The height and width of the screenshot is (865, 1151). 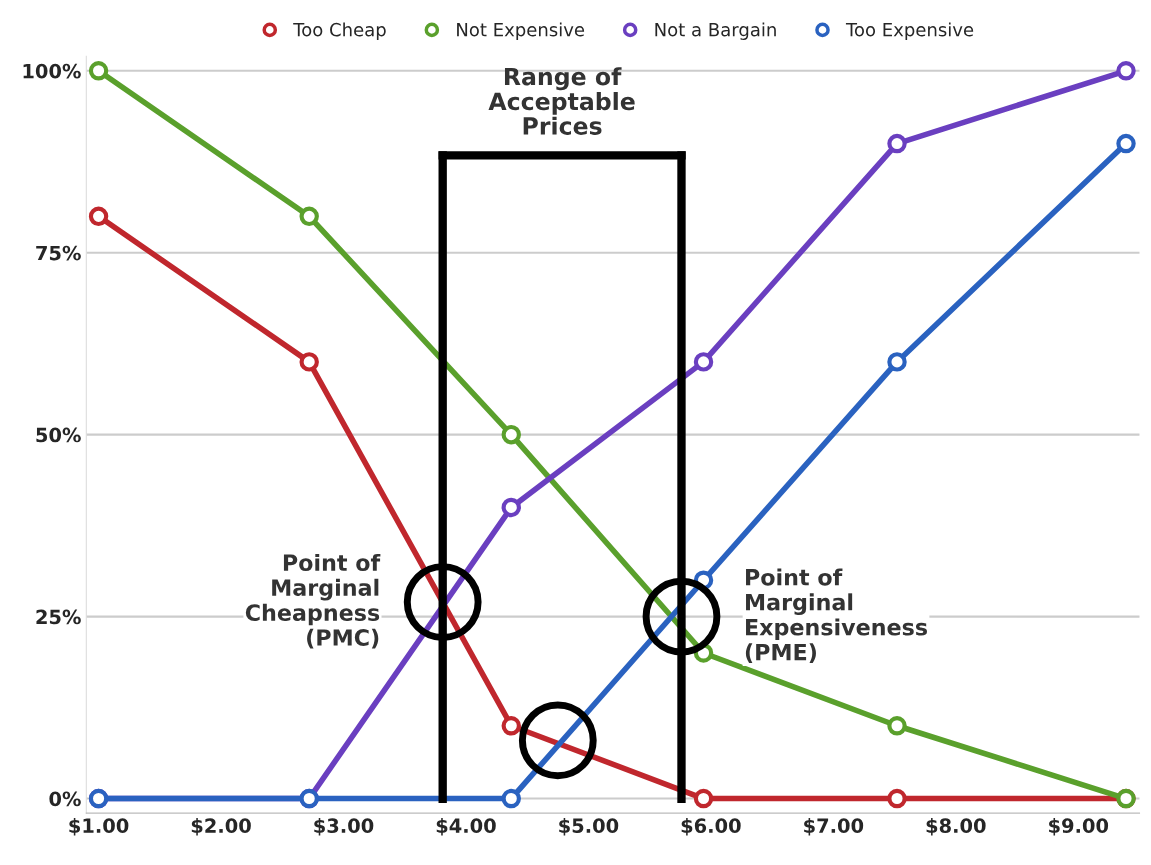 What do you see at coordinates (52, 71) in the screenshot?
I see `y-tick-label: 100%` at bounding box center [52, 71].